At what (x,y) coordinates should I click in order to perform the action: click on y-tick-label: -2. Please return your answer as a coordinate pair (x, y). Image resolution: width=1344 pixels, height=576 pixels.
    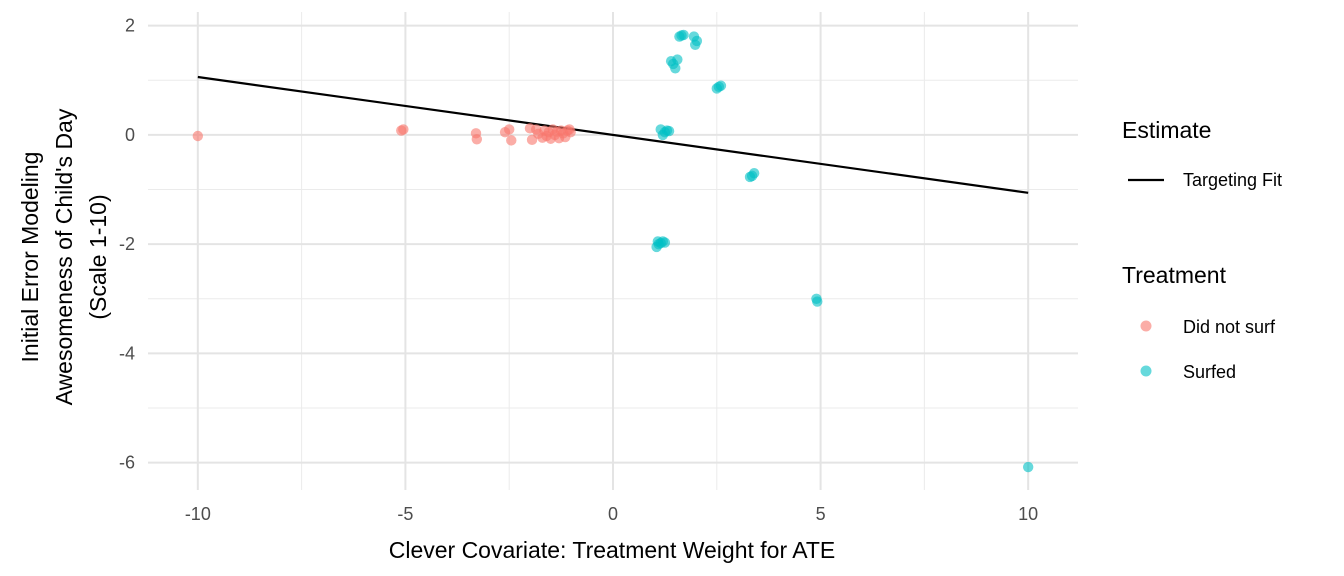
    Looking at the image, I should click on (127, 244).